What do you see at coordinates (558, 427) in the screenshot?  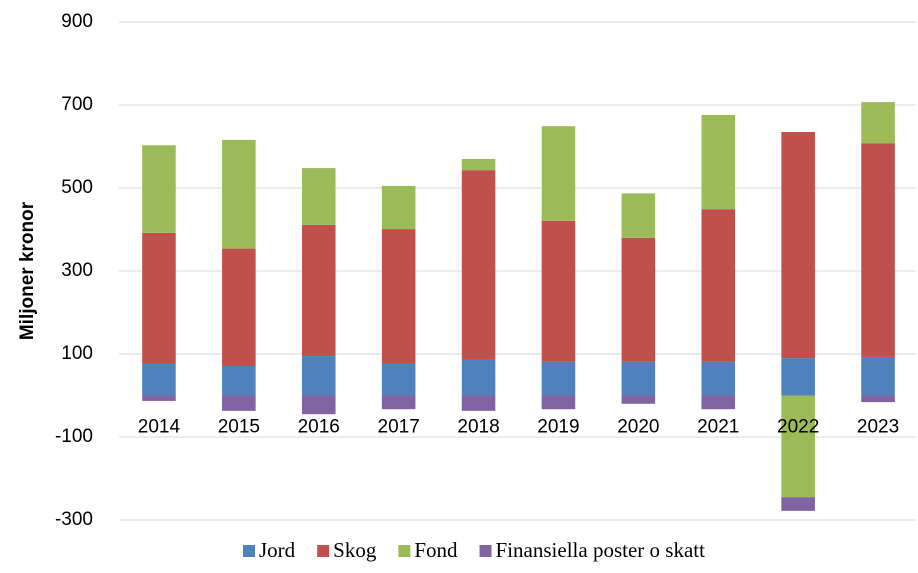 I see `x-tick-label: 2019` at bounding box center [558, 427].